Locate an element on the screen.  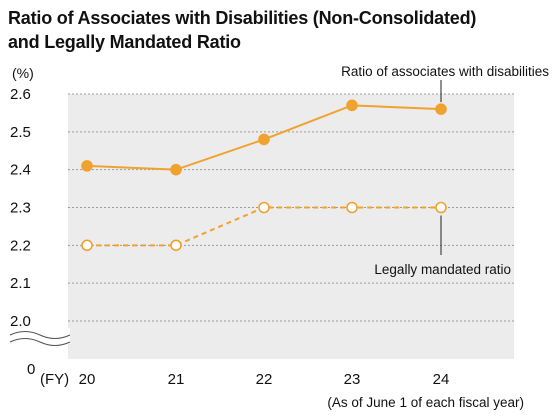
y-tick-label-zero: 0 is located at coordinates (31, 369).